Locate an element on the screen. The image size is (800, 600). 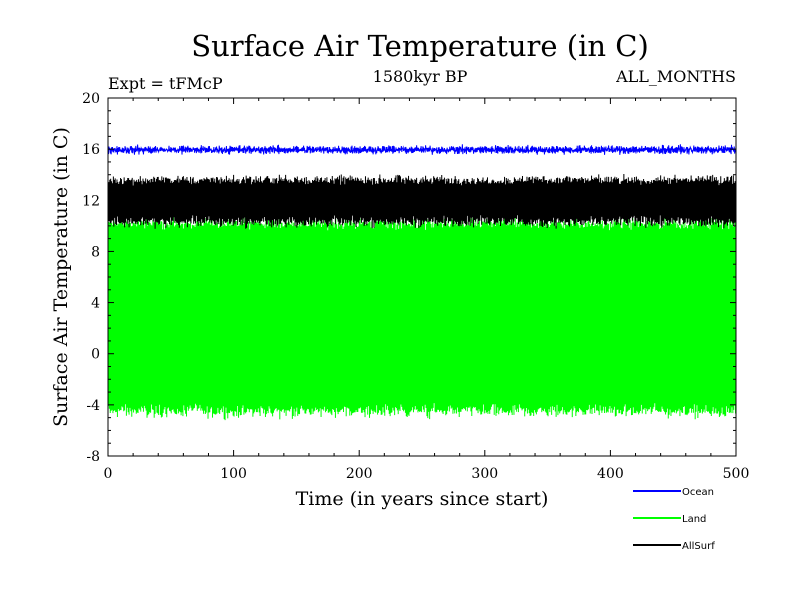
legend: Ocean Land AllSurf is located at coordinates (674, 519).